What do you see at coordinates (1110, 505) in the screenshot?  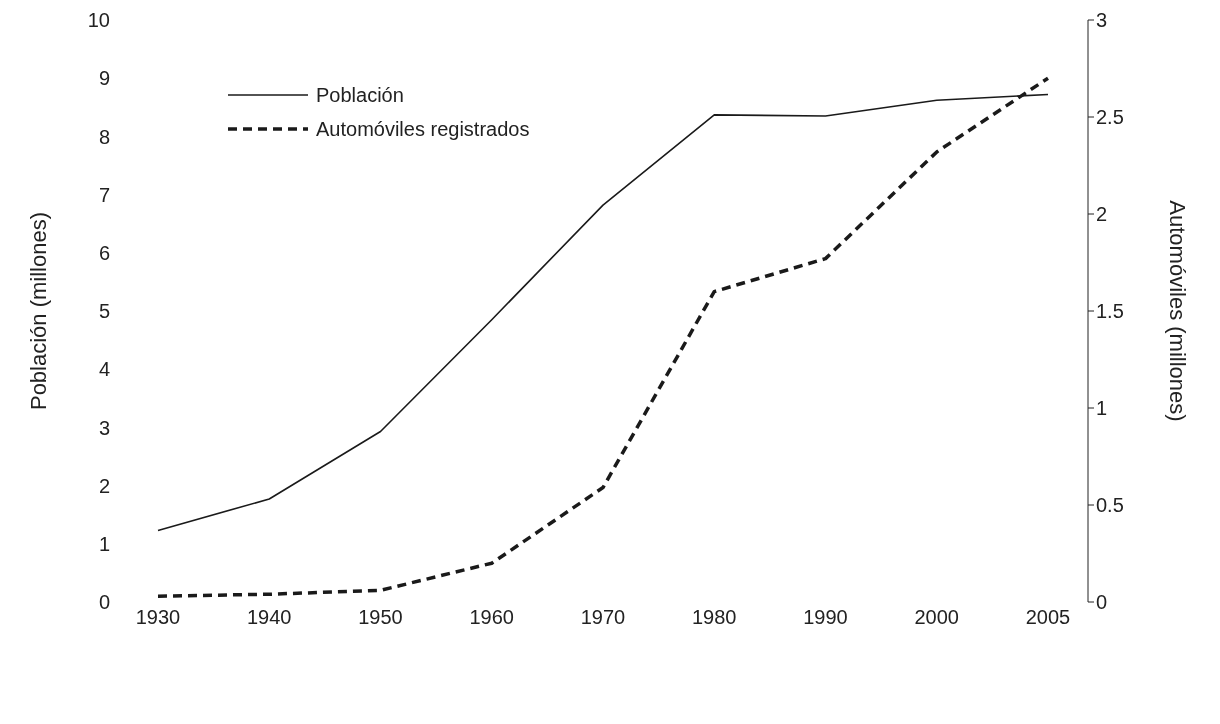 I see `y2-tick-label: 0.5` at bounding box center [1110, 505].